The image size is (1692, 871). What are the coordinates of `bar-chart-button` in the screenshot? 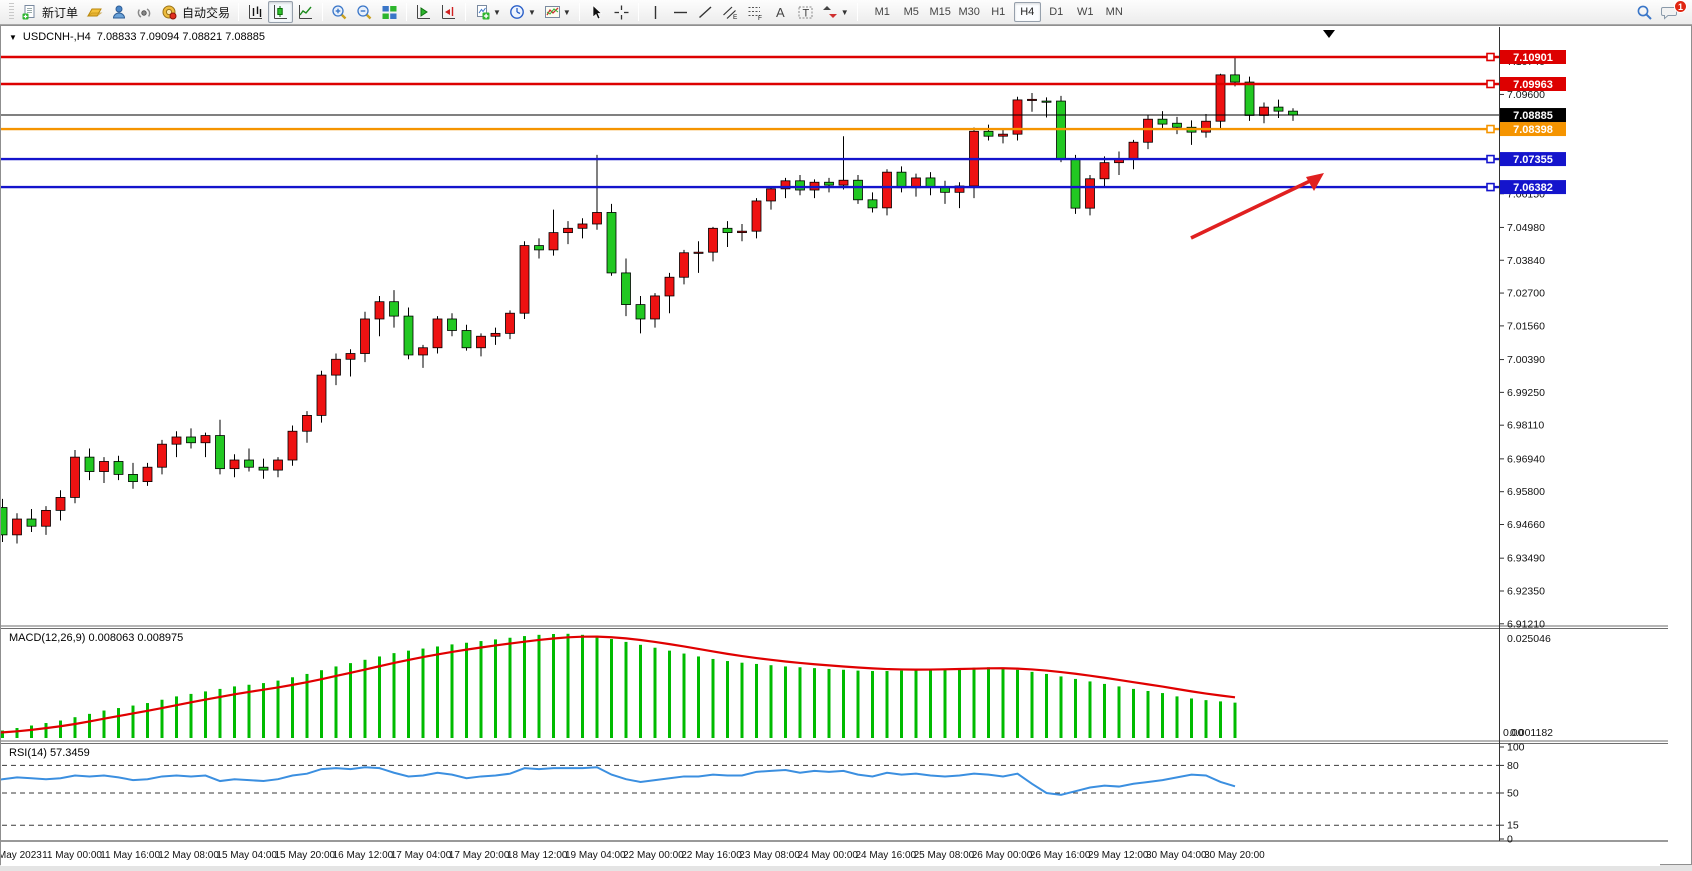 It's located at (255, 12).